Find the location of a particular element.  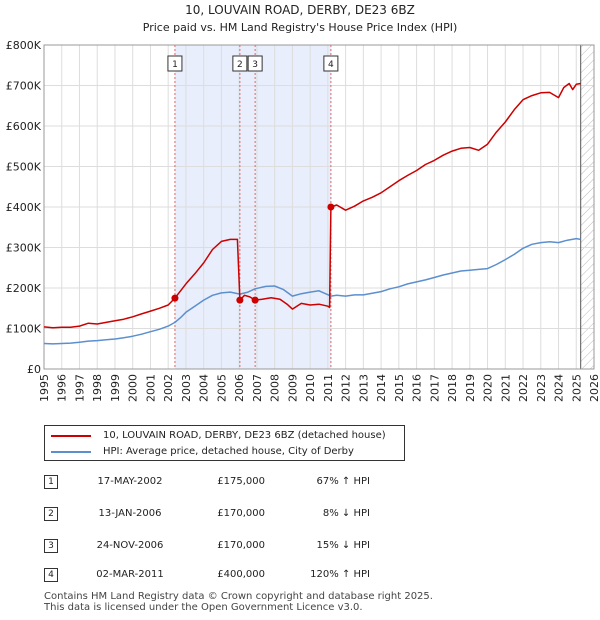

sale-hpi-change: 15% ↓ HPI is located at coordinates (343, 545).